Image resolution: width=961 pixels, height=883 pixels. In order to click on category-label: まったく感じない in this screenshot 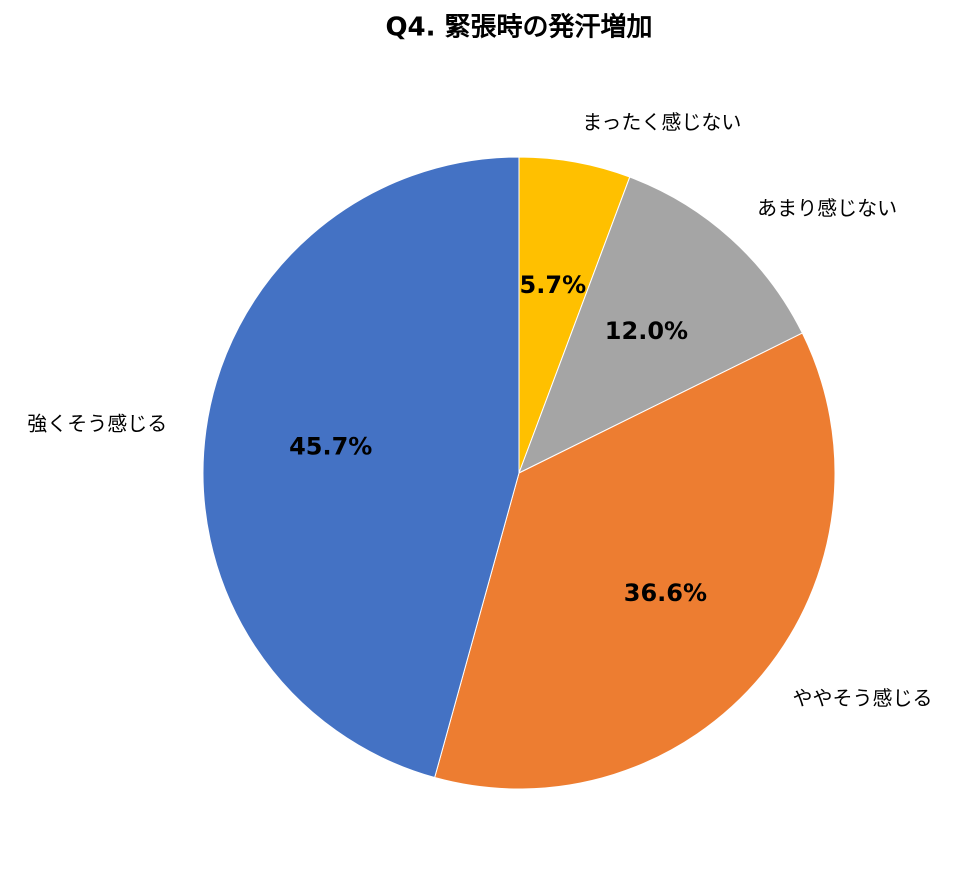, I will do `click(661, 122)`.